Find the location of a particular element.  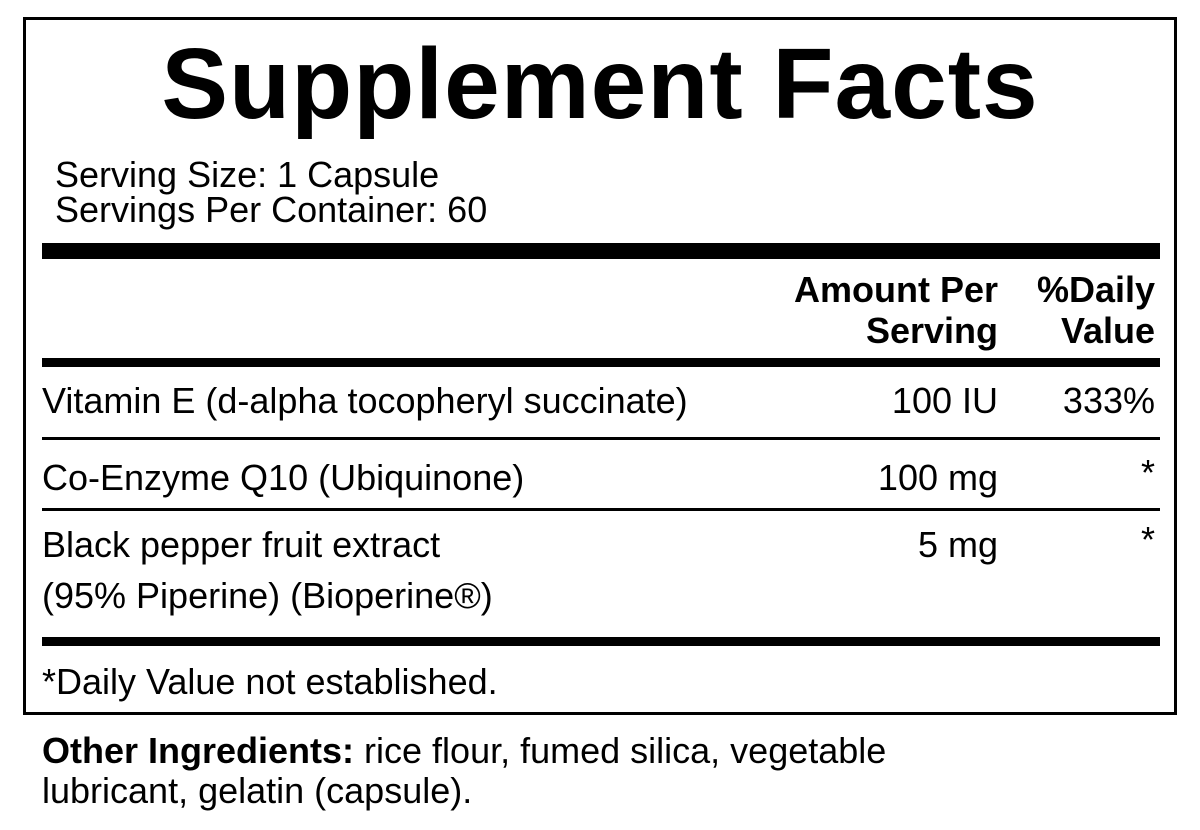

ingredient-dv: 333% is located at coordinates (1108, 400).